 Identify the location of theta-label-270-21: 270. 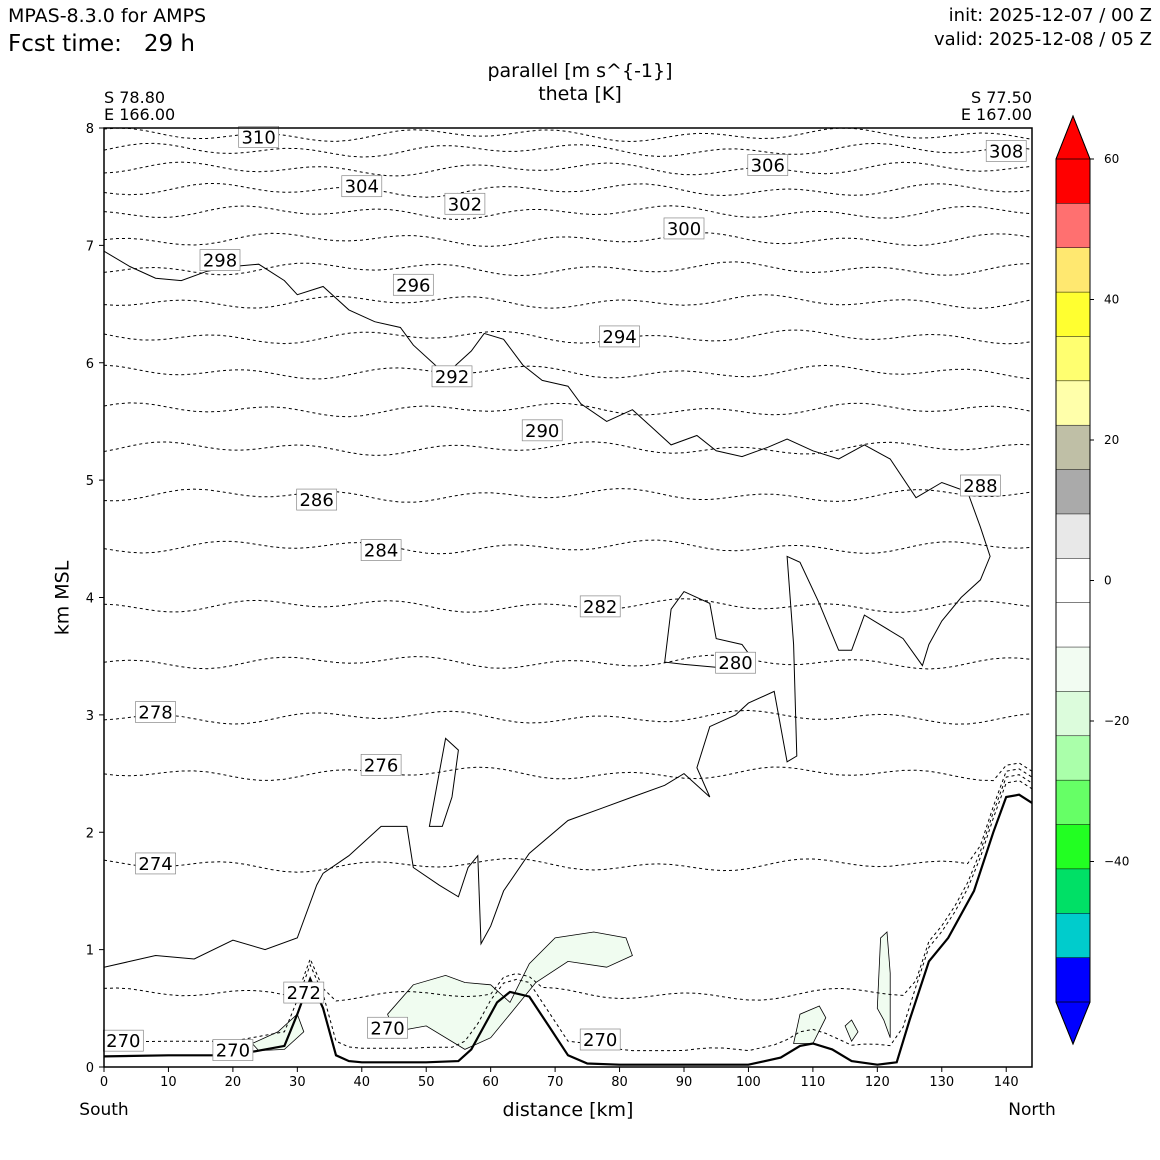
(600, 1039).